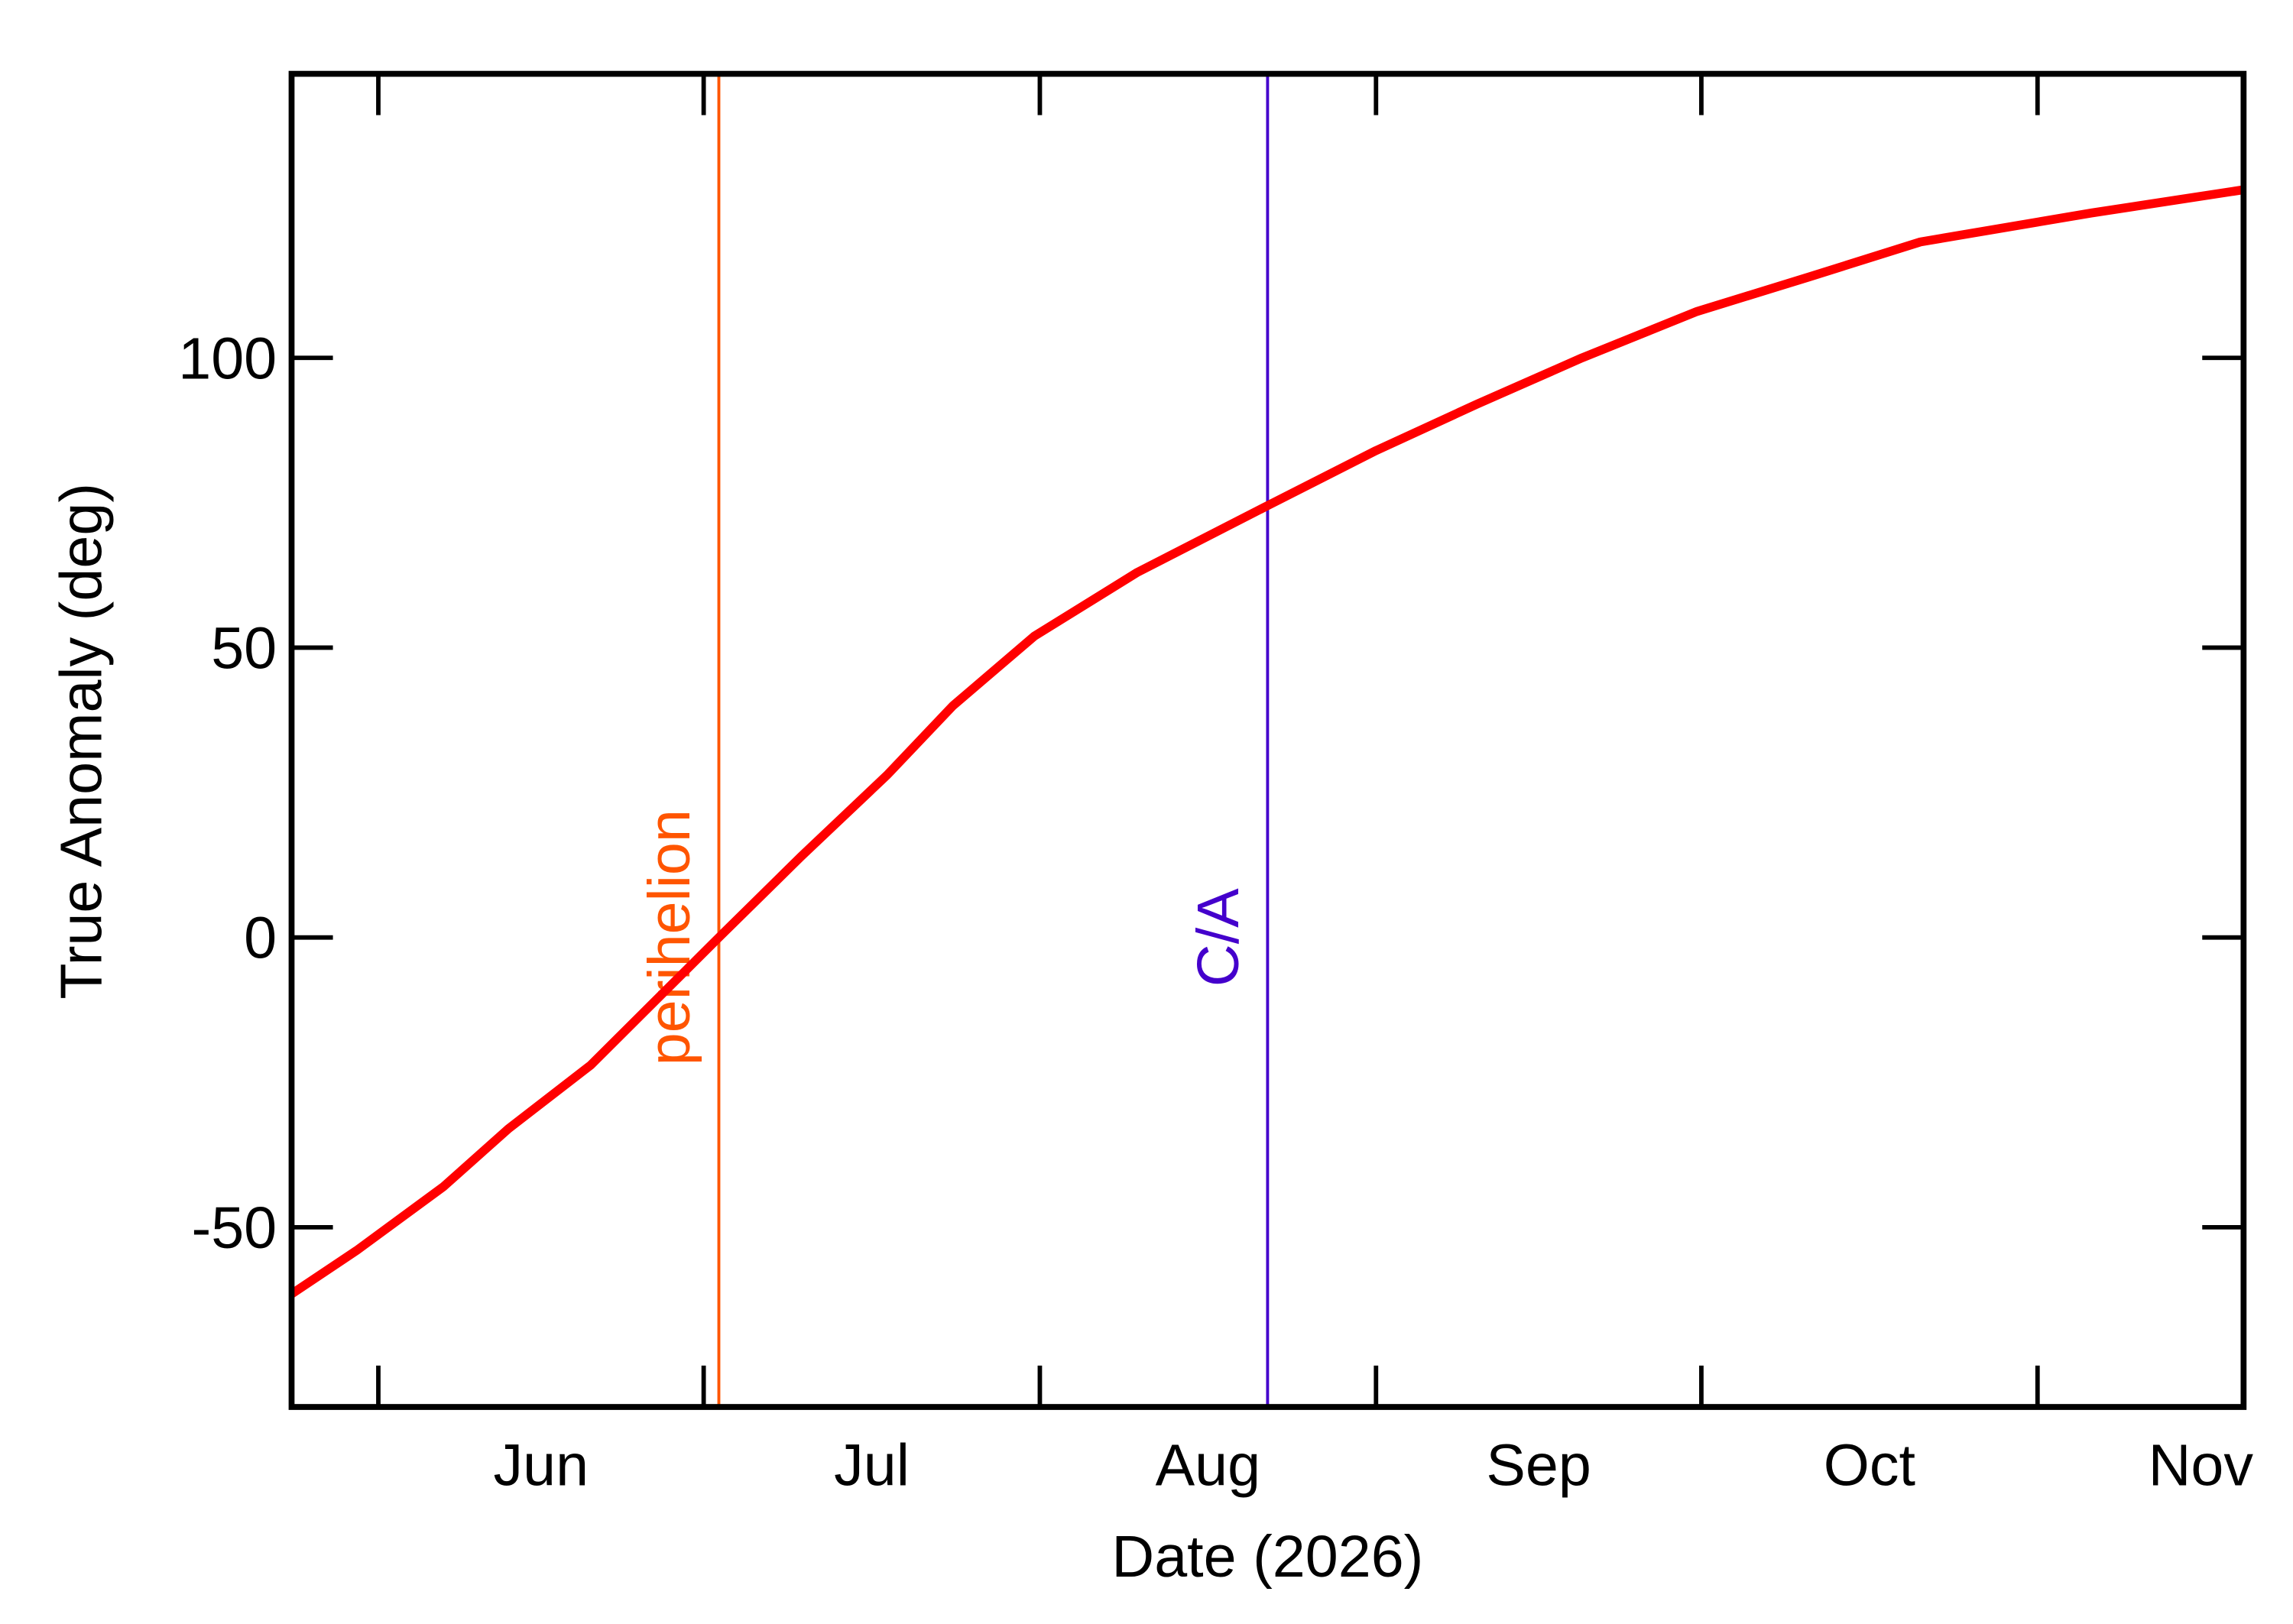  What do you see at coordinates (260, 938) in the screenshot?
I see `y-tick-label: 0` at bounding box center [260, 938].